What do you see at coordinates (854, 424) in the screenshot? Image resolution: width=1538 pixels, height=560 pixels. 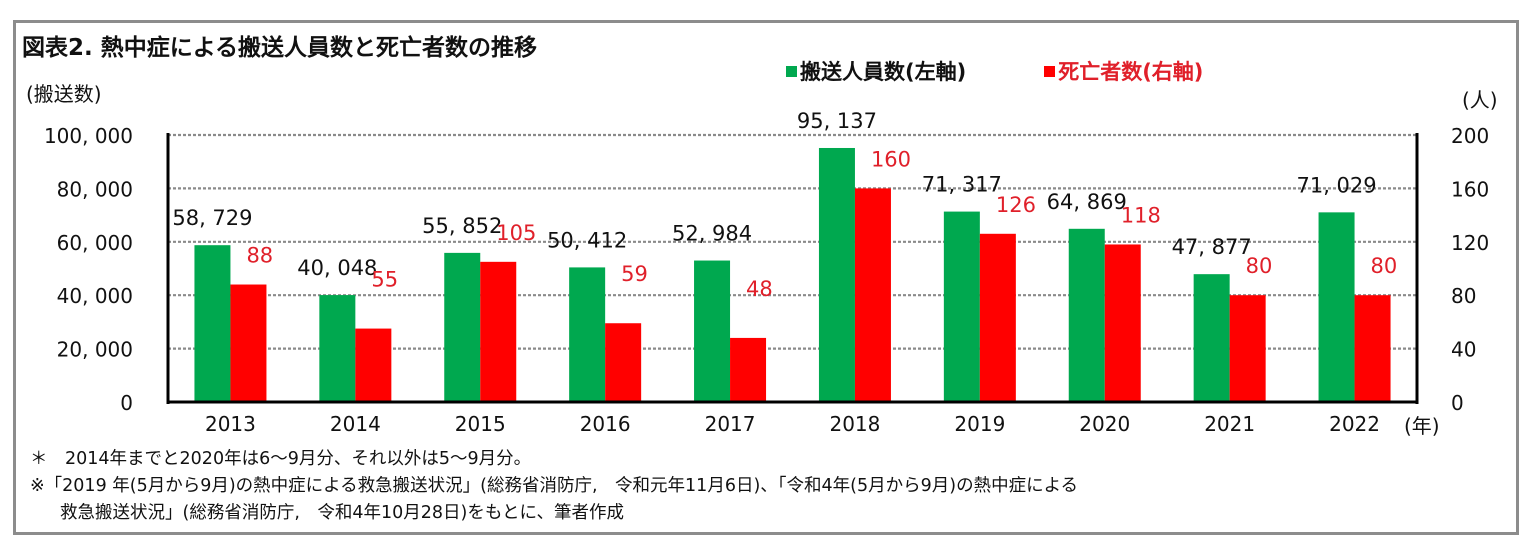 I see `x-tick-label: 2018` at bounding box center [854, 424].